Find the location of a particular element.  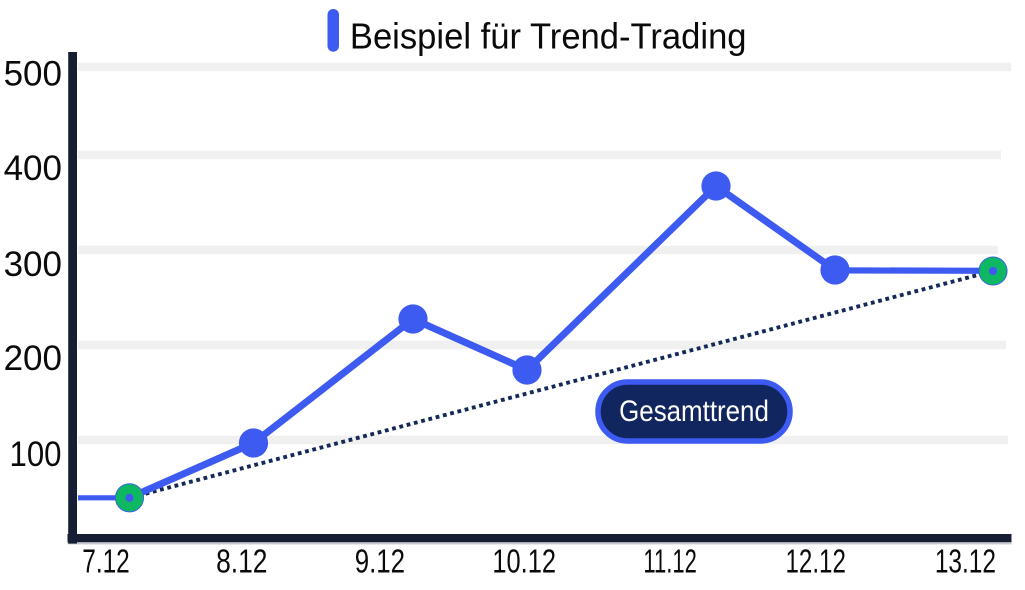

svg-text: 400 is located at coordinates (33, 168).